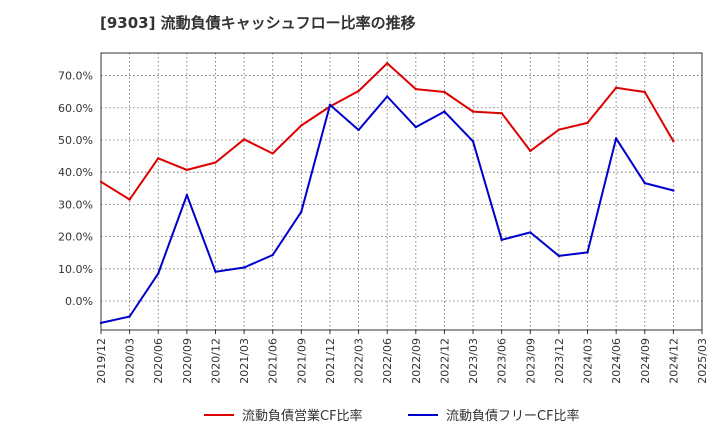 The image size is (720, 440). What do you see at coordinates (75, 76) in the screenshot?
I see `y-tick-label: 70.0%` at bounding box center [75, 76].